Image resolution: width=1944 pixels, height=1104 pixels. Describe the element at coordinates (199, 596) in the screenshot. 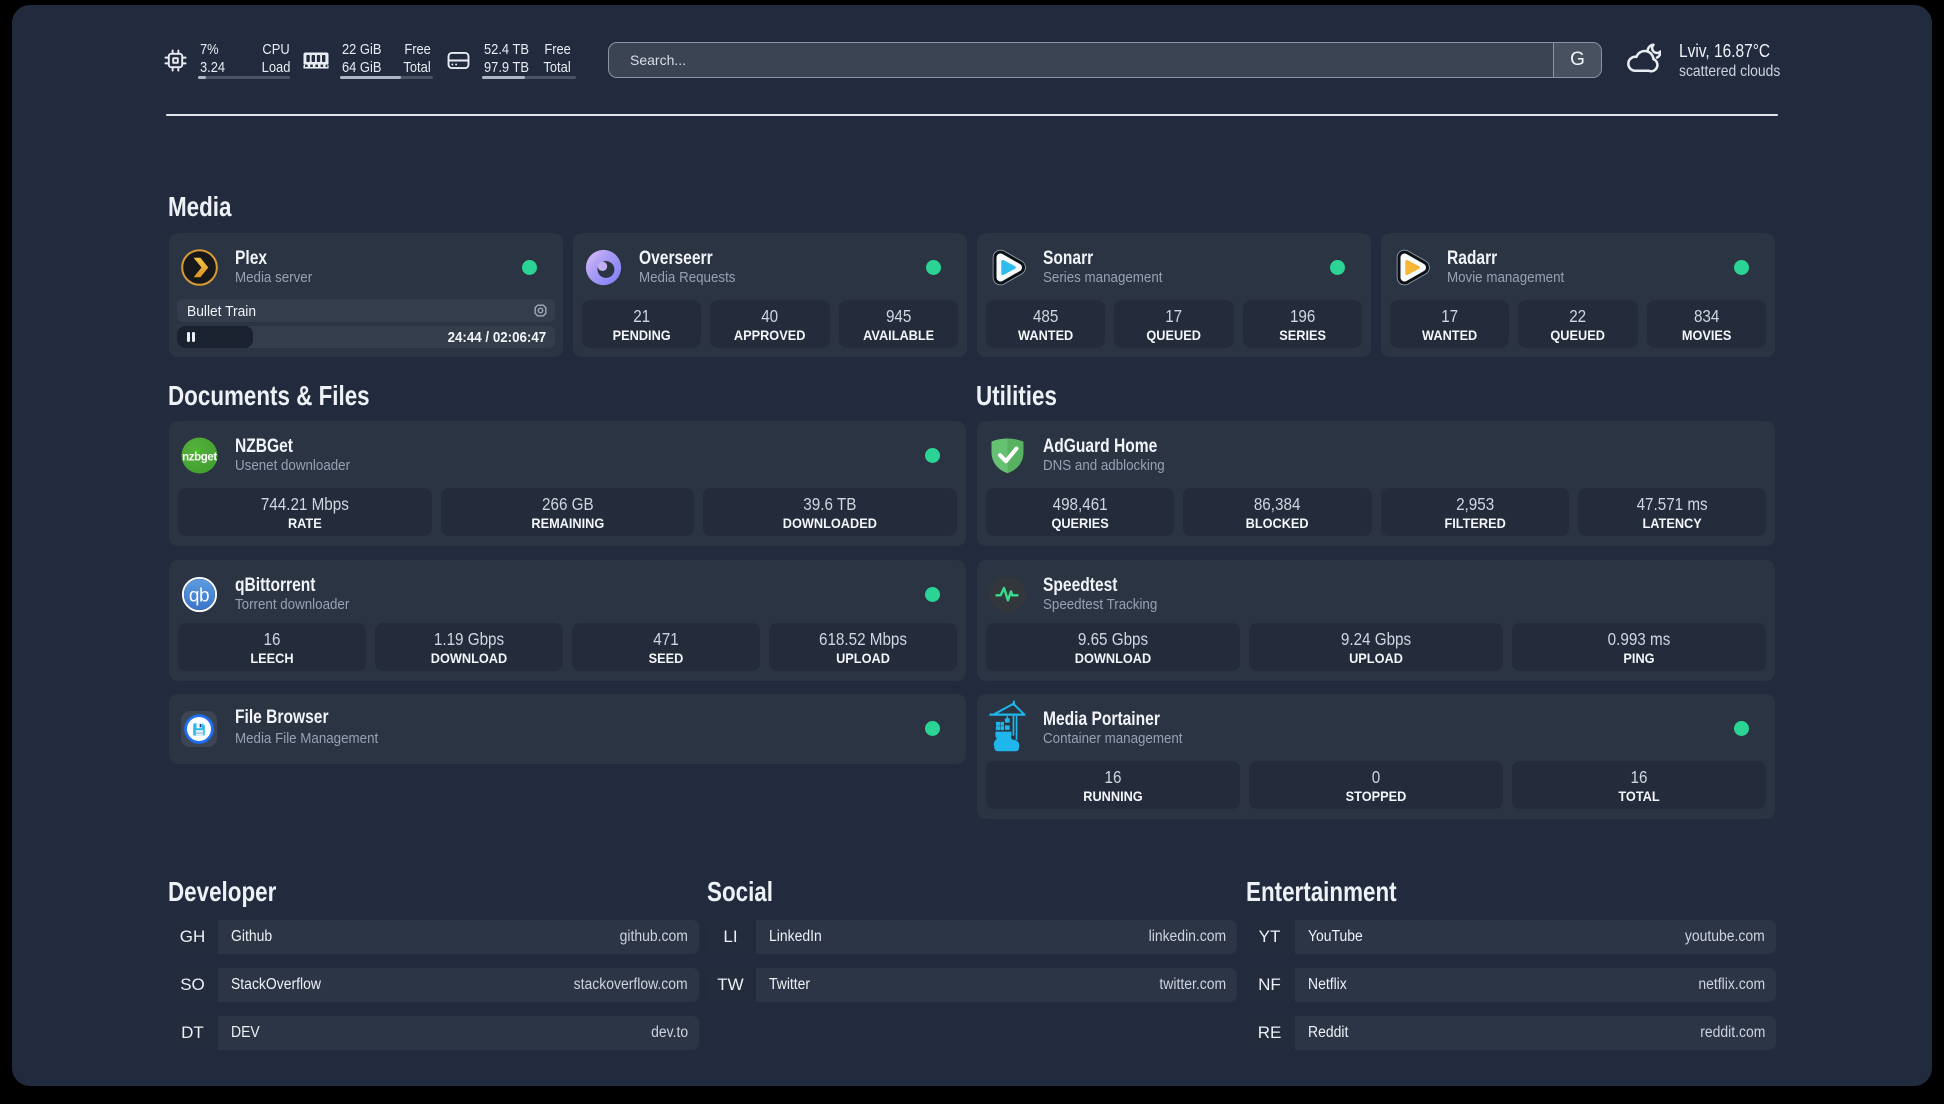

I see `svg-text: qb` at that location.